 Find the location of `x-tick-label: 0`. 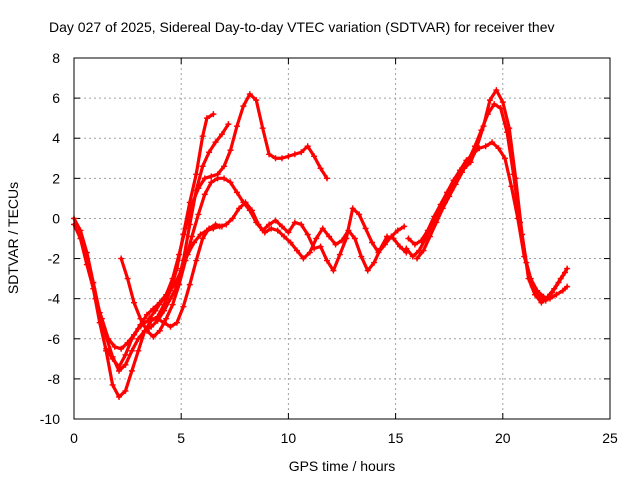

x-tick-label: 0 is located at coordinates (74, 438).